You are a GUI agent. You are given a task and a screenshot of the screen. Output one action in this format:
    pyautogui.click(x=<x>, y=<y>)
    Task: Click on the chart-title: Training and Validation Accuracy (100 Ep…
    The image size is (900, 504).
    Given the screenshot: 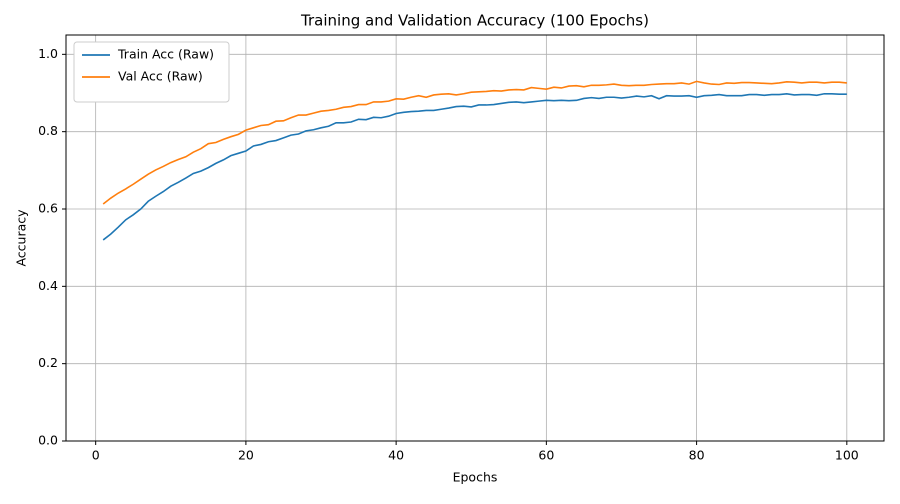 What is the action you would take?
    pyautogui.click(x=474, y=21)
    